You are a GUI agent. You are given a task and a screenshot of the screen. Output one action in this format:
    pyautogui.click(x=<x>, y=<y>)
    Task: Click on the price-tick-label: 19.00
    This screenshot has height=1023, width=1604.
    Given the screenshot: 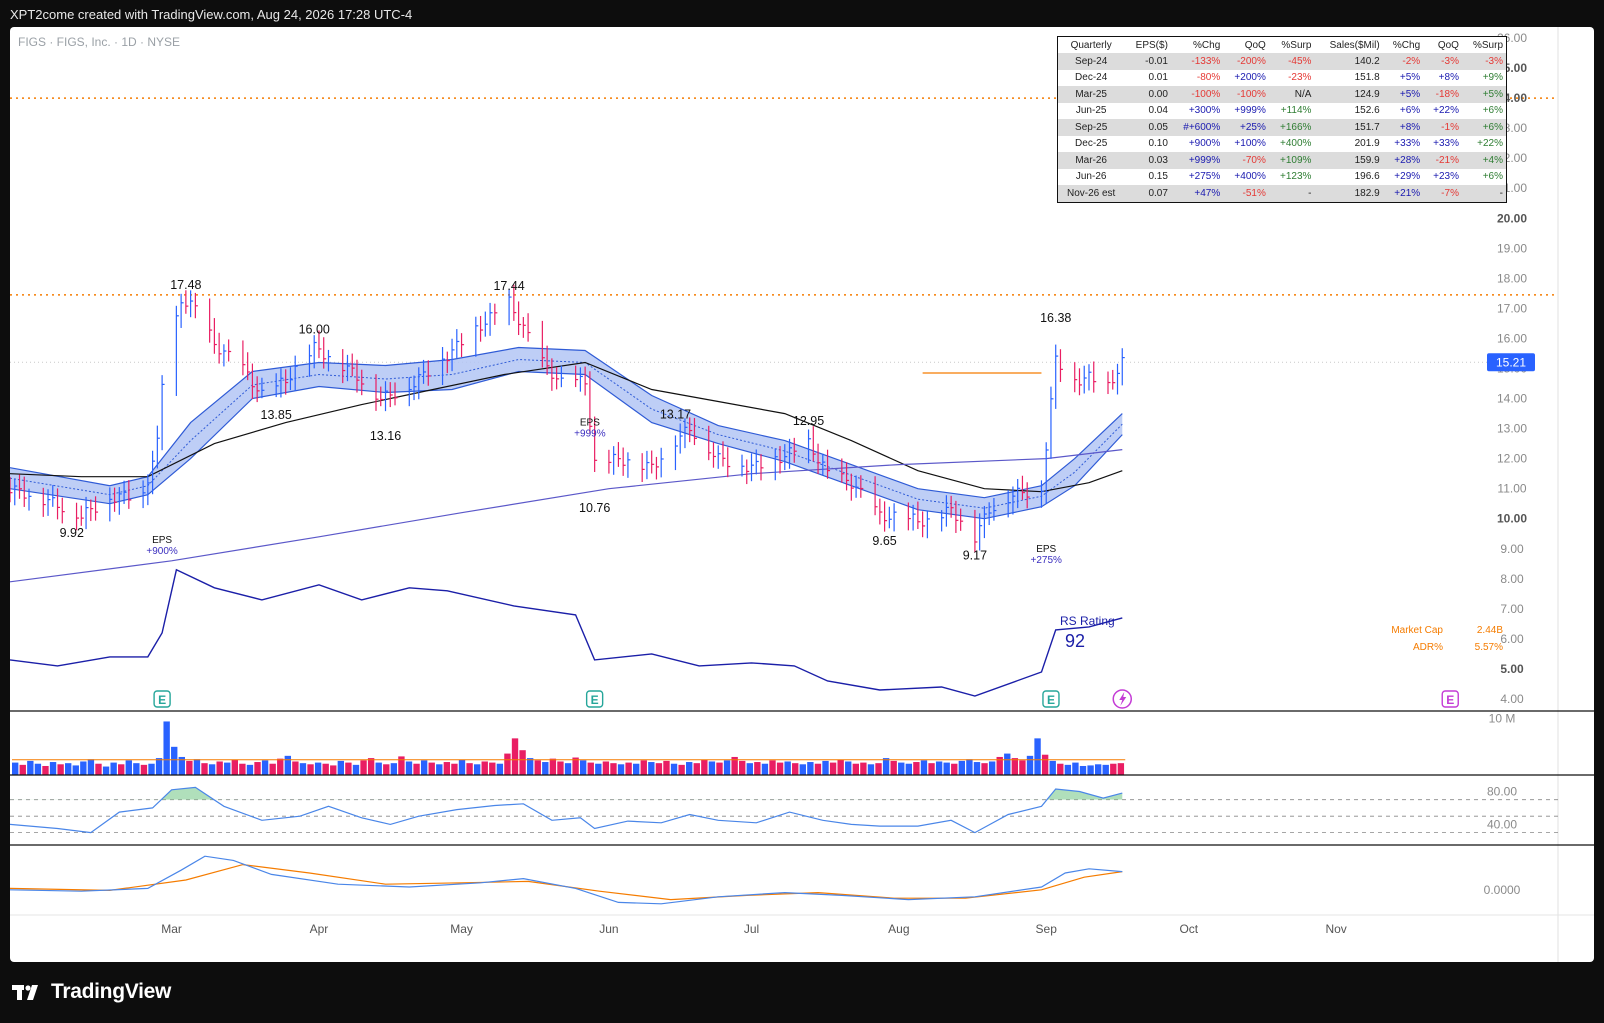 What is the action you would take?
    pyautogui.click(x=1512, y=248)
    